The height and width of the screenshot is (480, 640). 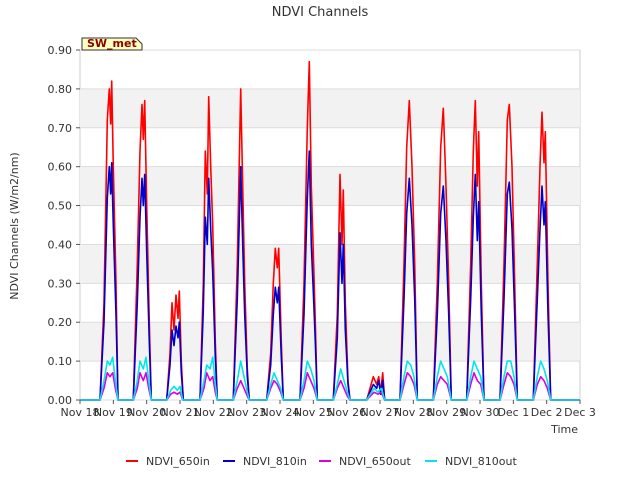 What do you see at coordinates (580, 412) in the screenshot?
I see `x-tick-label: Dec 3` at bounding box center [580, 412].